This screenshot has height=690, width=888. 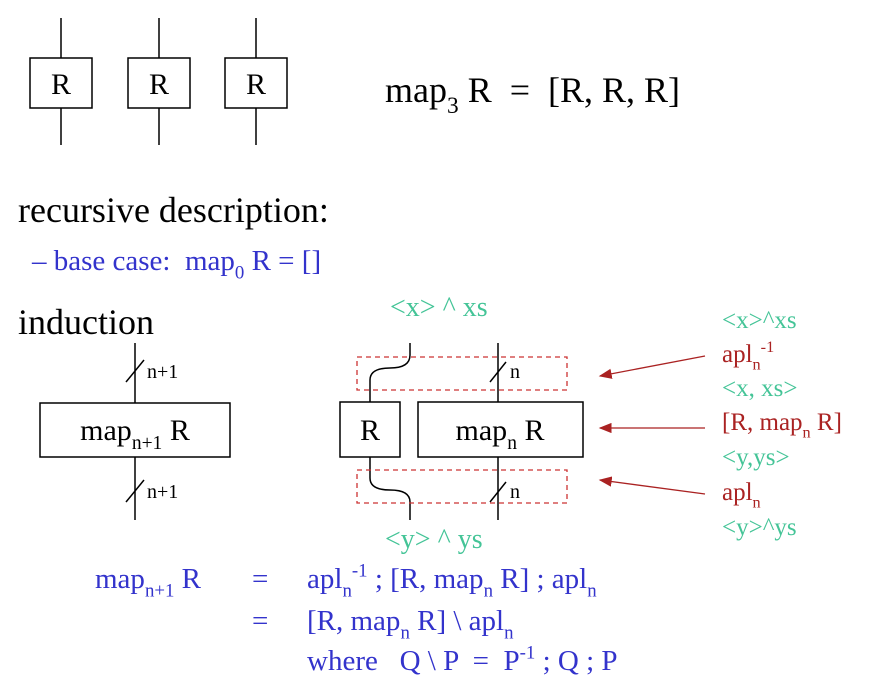 I want to click on annotation: <x>^xs, so click(x=759, y=320).